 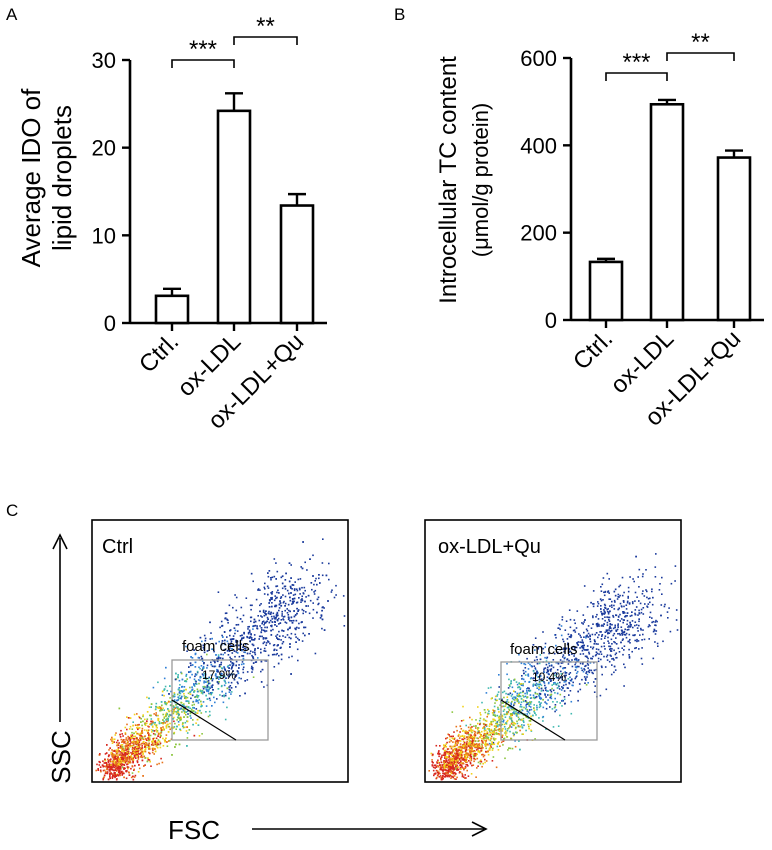 I want to click on significance-label: **, so click(x=700, y=42).